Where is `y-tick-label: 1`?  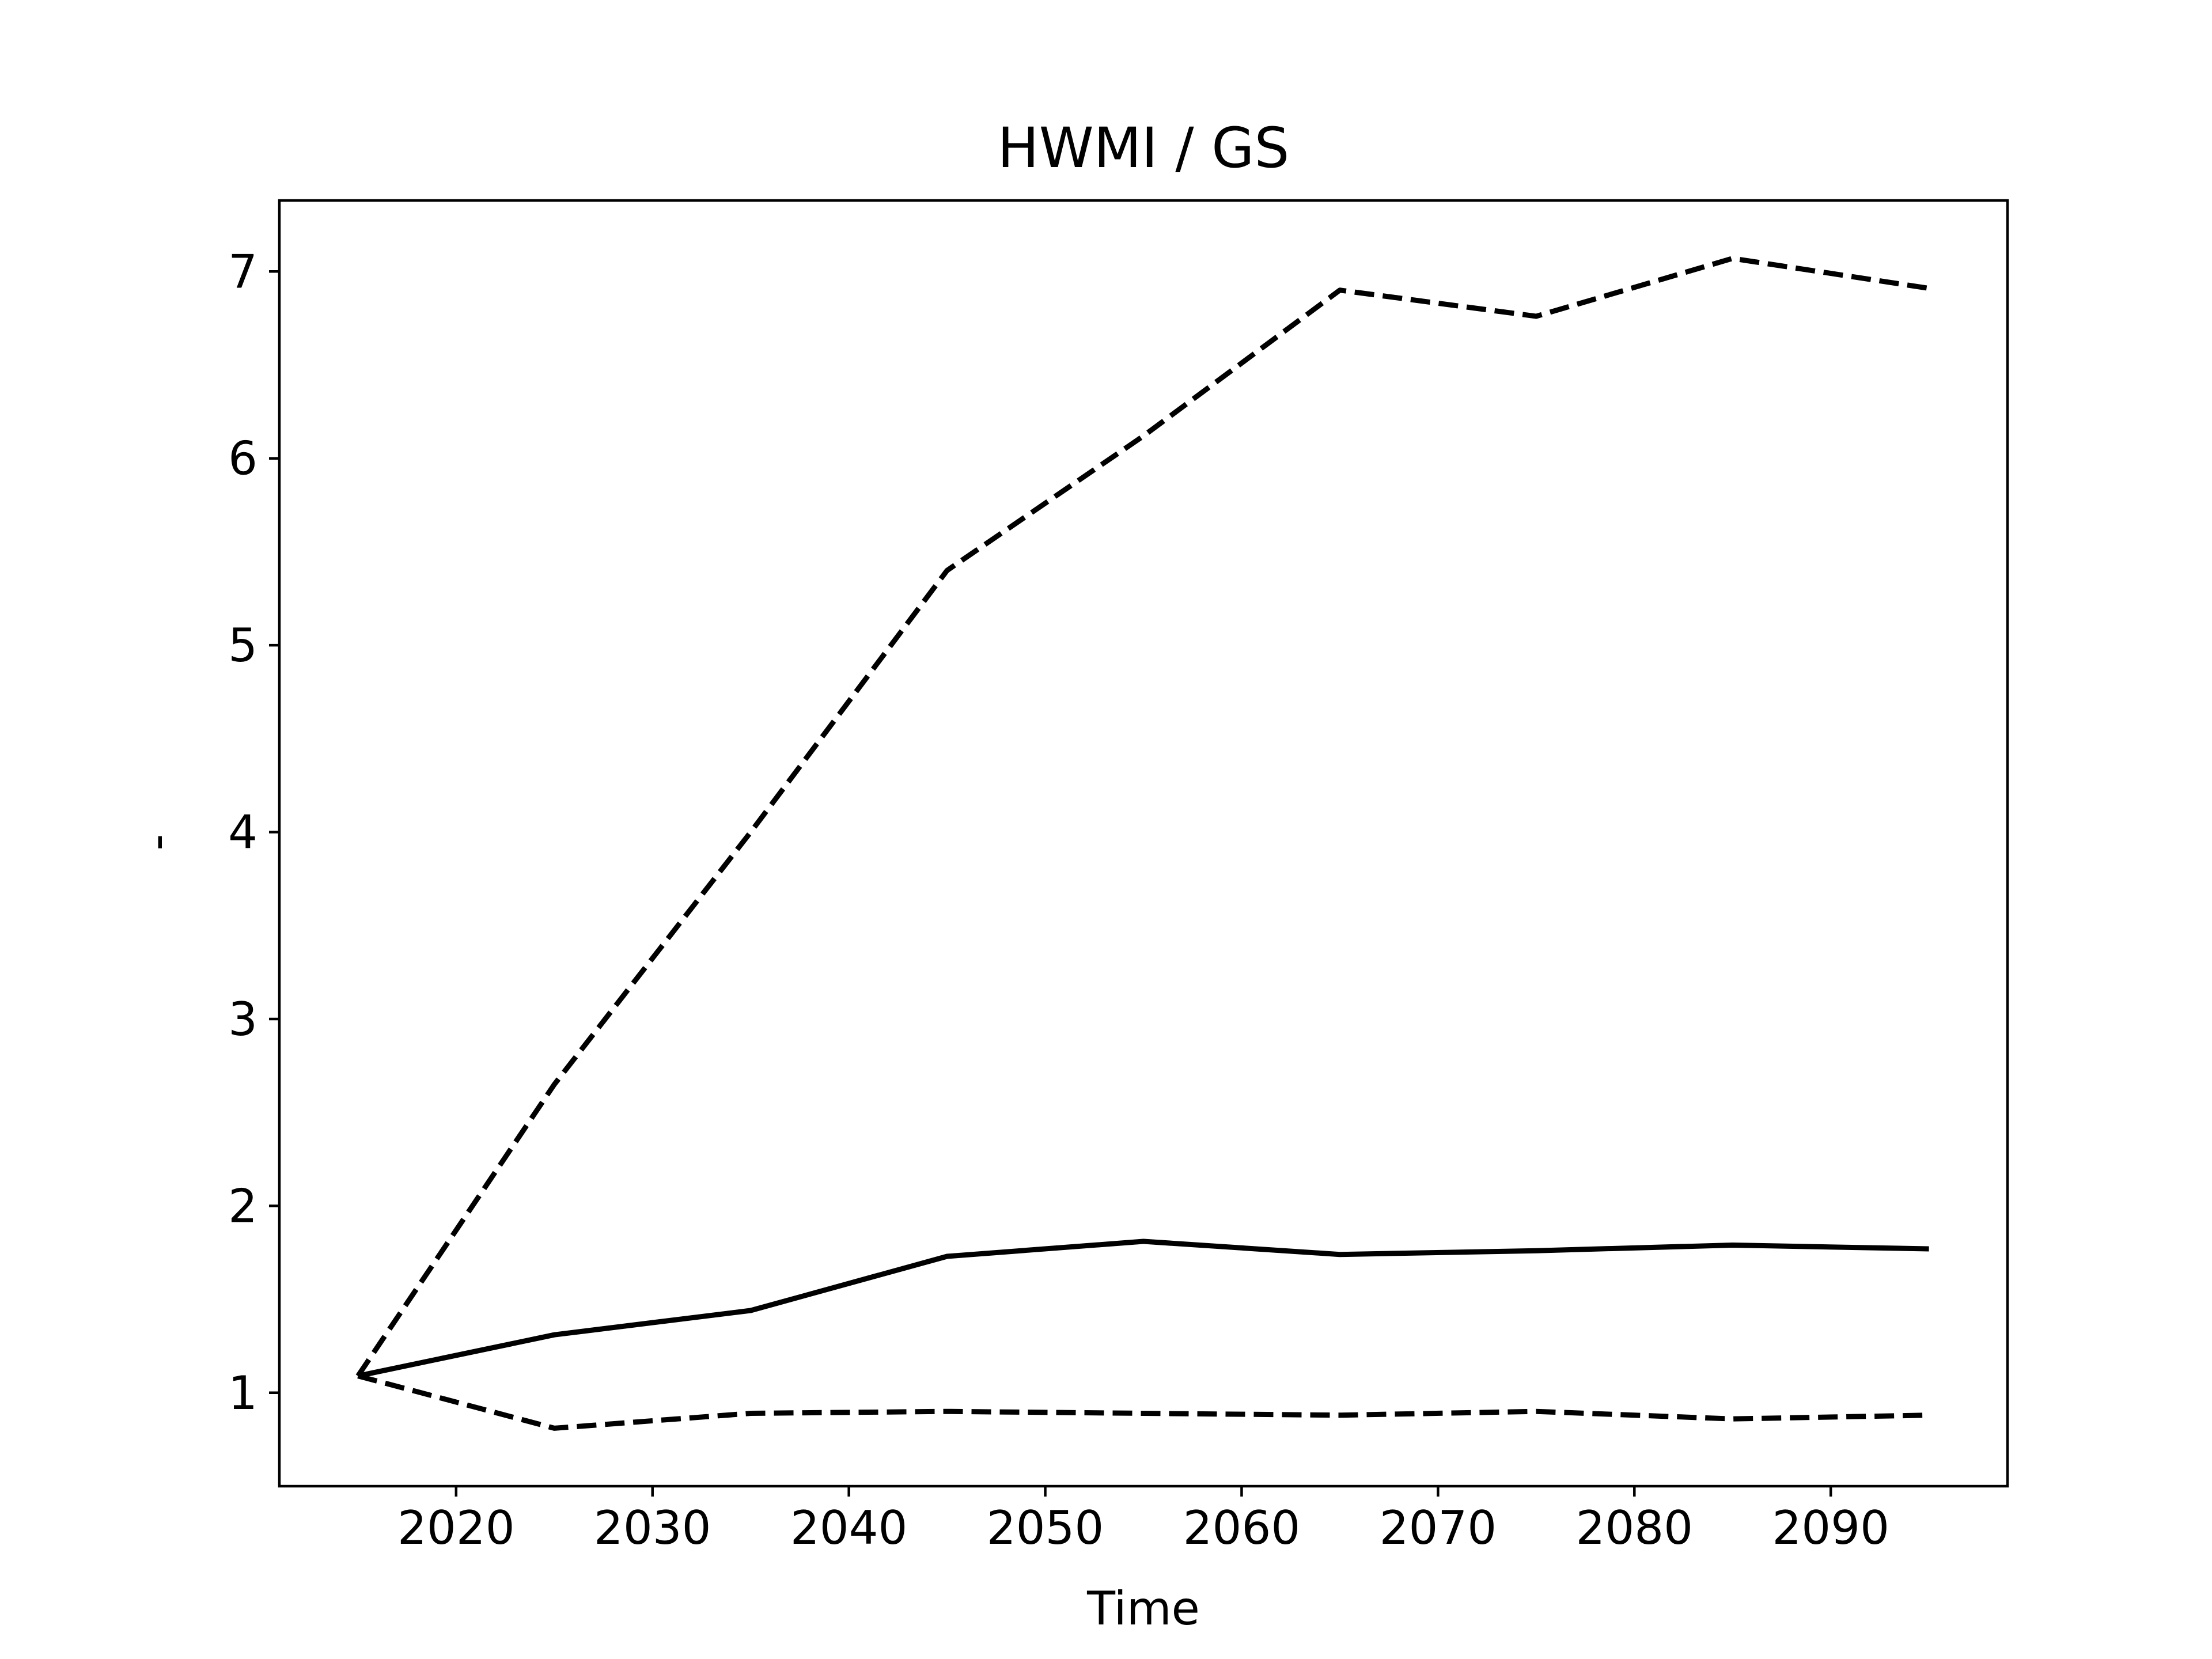 y-tick-label: 1 is located at coordinates (242, 1393).